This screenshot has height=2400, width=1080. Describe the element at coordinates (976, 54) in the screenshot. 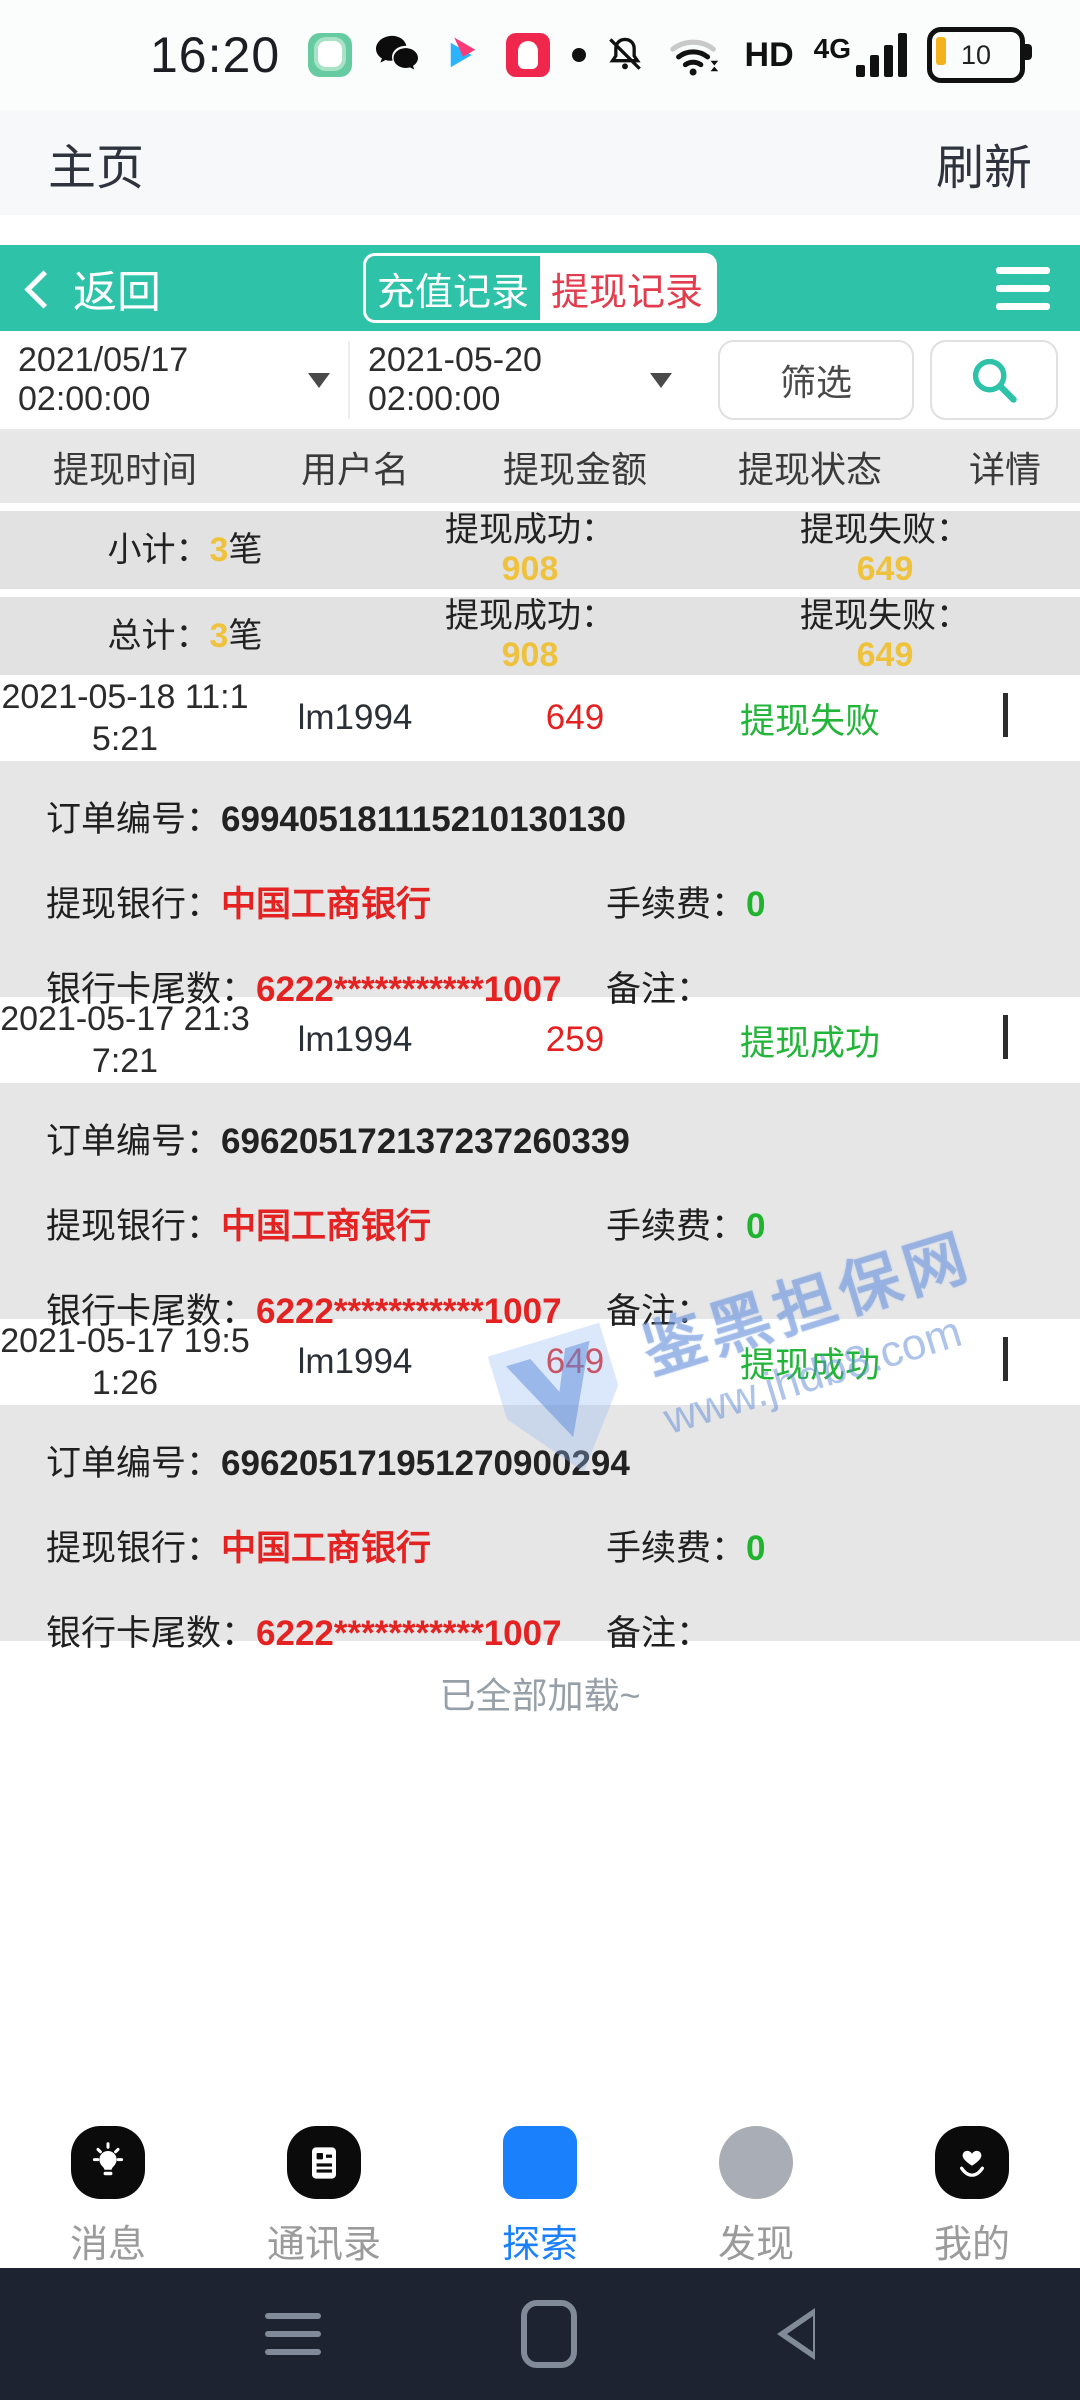

I see `battery-percent: 10` at that location.